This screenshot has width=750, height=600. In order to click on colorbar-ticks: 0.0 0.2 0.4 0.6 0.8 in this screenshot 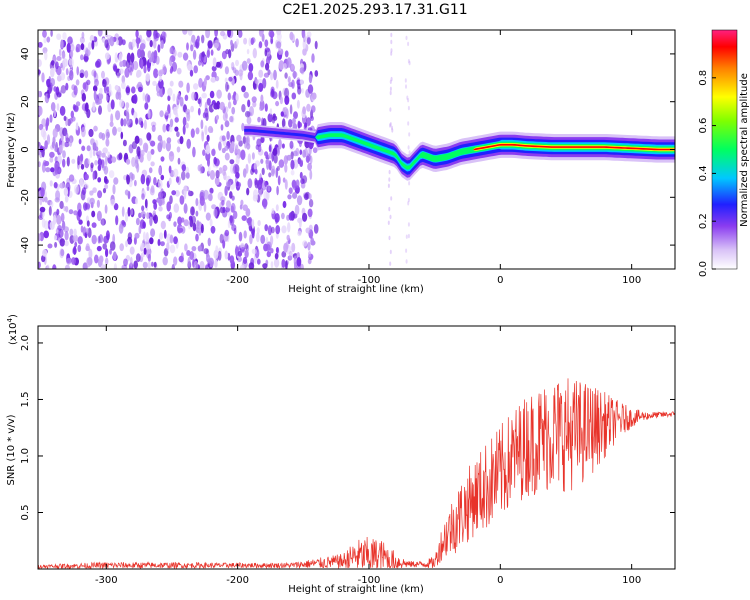, I will do `click(707, 173)`.